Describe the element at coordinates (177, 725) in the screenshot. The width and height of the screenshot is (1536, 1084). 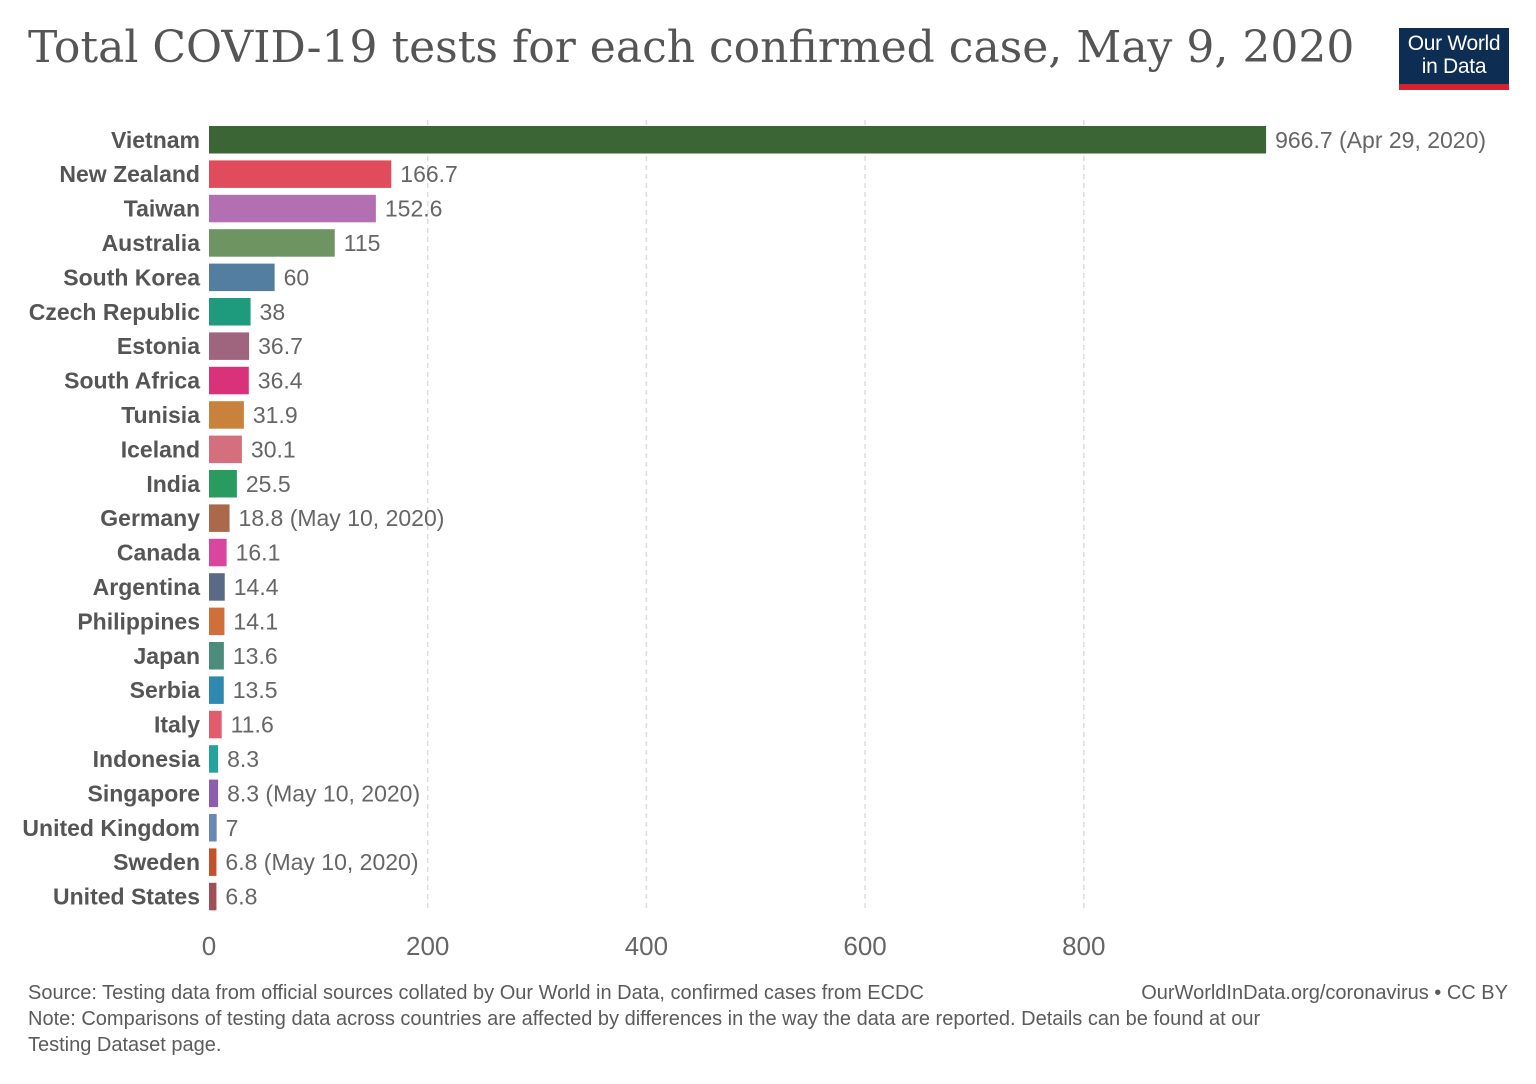
I see `category-label: Italy` at that location.